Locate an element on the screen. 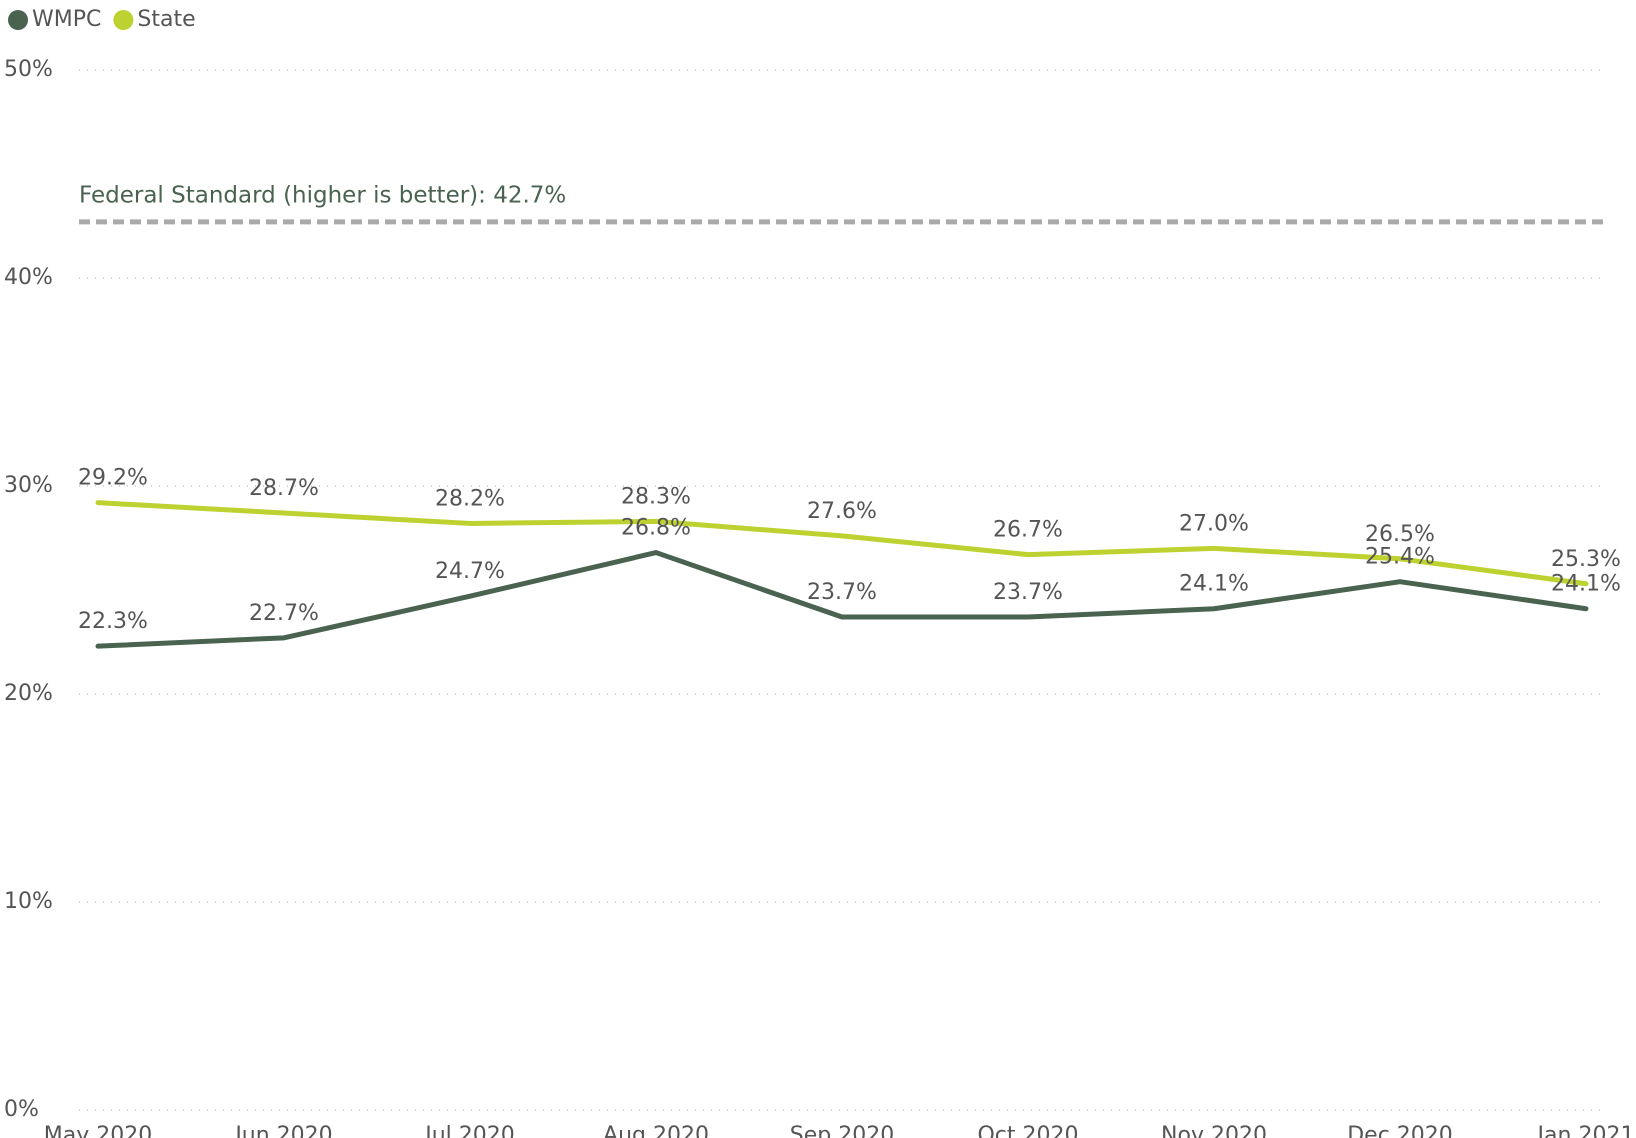 The height and width of the screenshot is (1138, 1636). data-label: 29.2% is located at coordinates (113, 478).